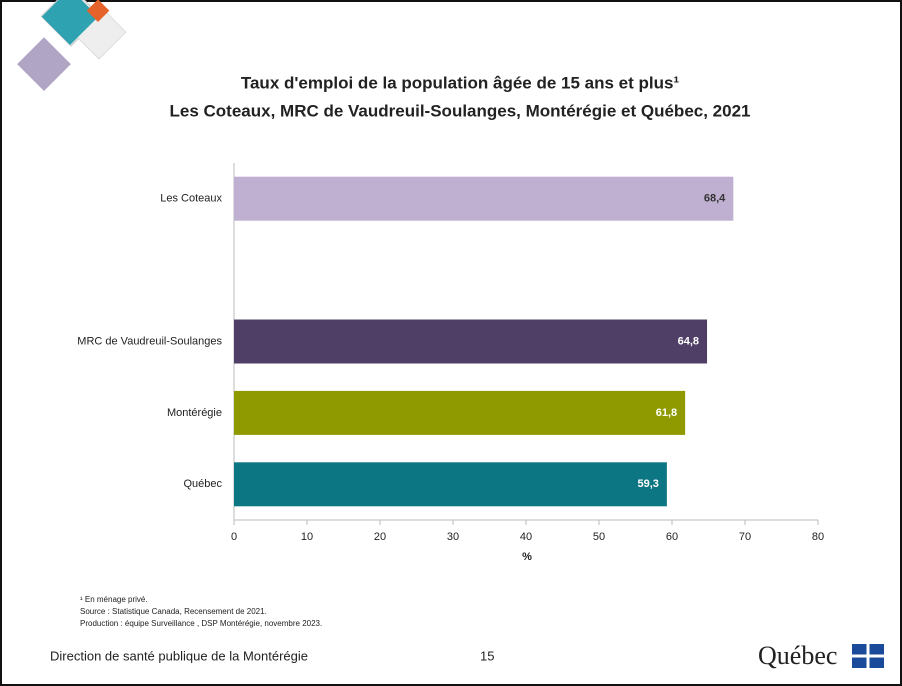  Describe the element at coordinates (526, 537) in the screenshot. I see `x-tick-label: 40` at that location.